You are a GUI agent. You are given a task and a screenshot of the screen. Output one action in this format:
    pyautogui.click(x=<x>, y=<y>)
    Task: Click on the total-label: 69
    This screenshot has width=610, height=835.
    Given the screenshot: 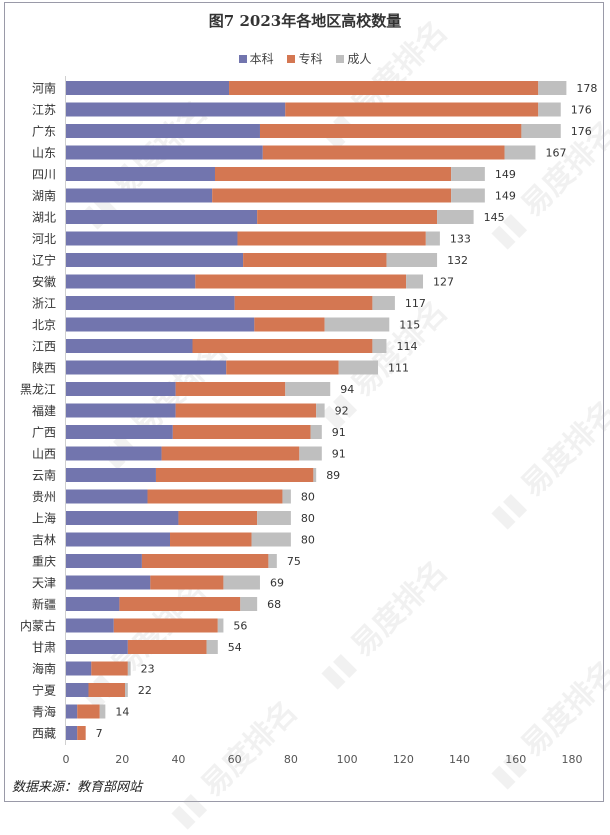 What is the action you would take?
    pyautogui.click(x=277, y=583)
    